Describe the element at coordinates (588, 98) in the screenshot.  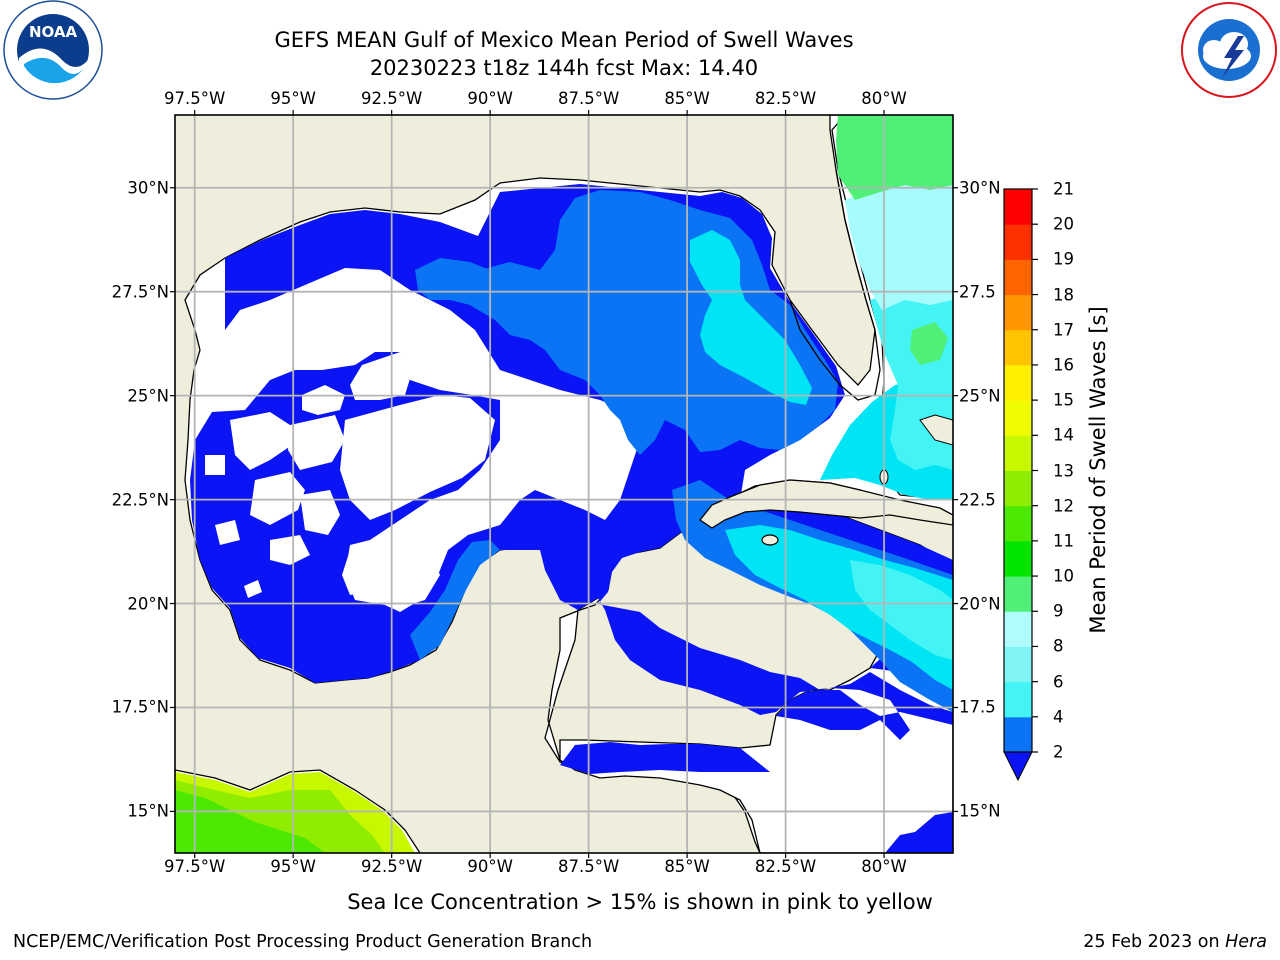
I see `lon-label-top: 87.5°W` at that location.